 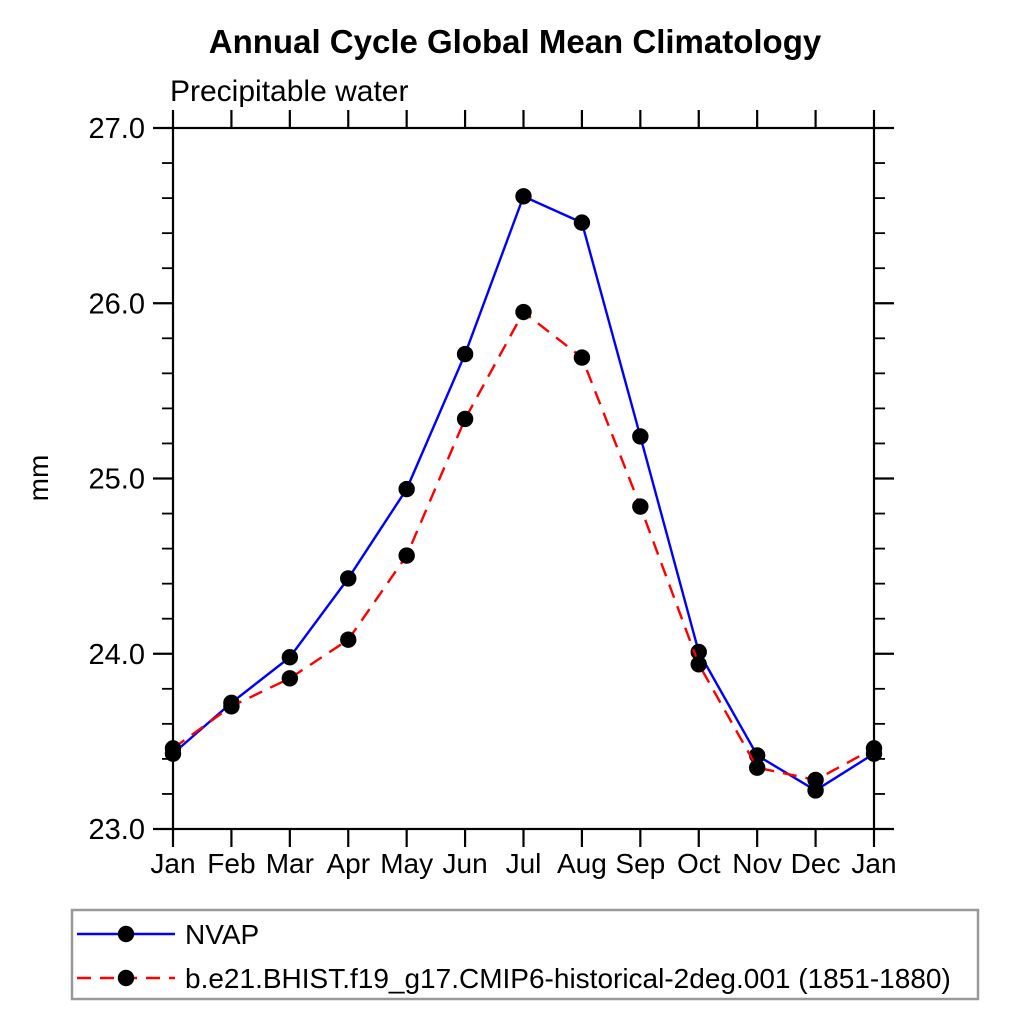 What do you see at coordinates (222, 934) in the screenshot?
I see `legend-label-nvap: NVAP` at bounding box center [222, 934].